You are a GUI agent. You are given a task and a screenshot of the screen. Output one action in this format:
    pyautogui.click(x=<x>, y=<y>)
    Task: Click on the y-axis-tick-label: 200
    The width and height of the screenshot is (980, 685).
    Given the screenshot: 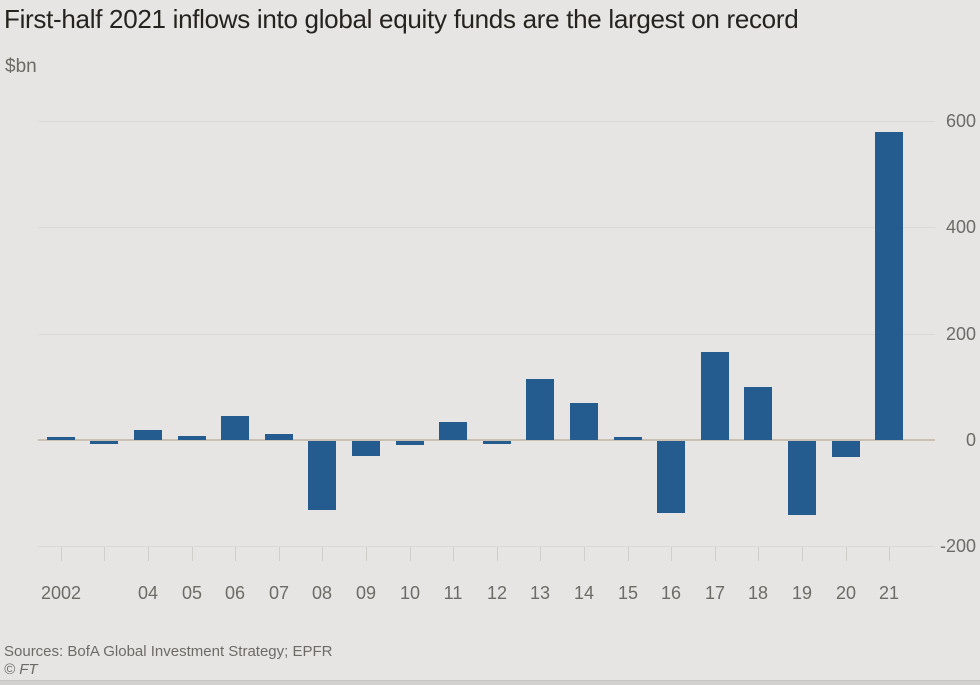 What is the action you would take?
    pyautogui.click(x=960, y=334)
    